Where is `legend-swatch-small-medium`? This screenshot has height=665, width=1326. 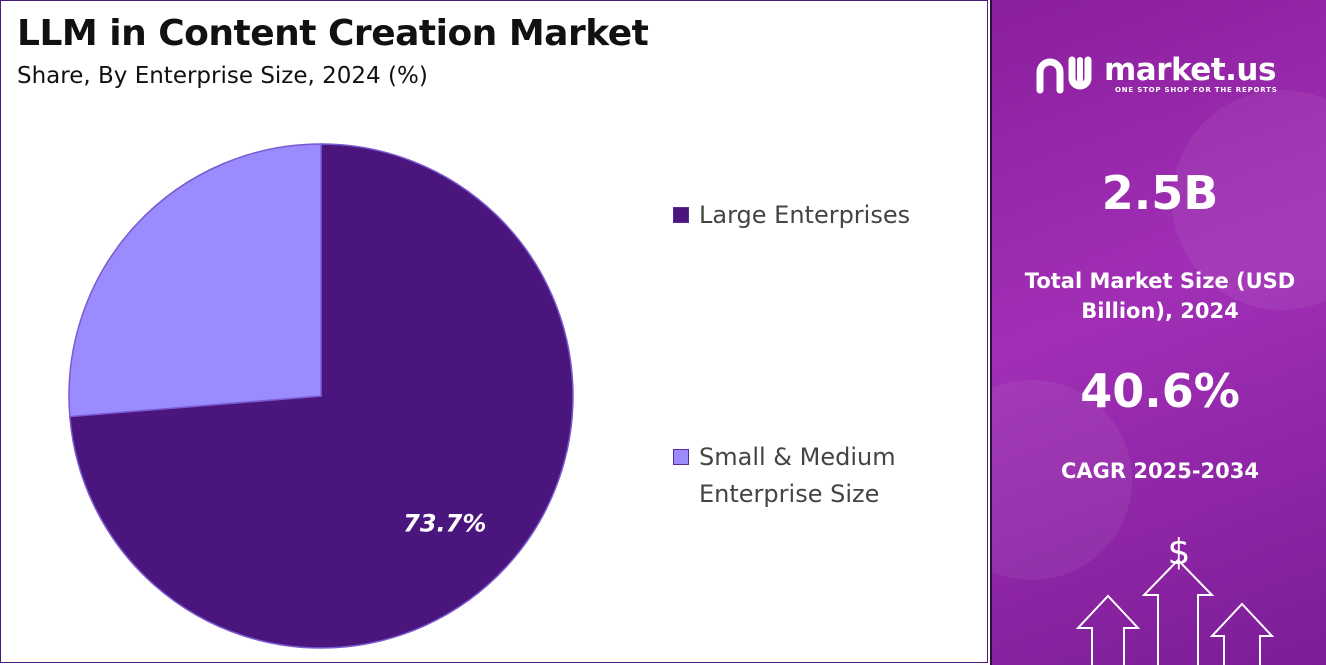
legend-swatch-small-medium is located at coordinates (681, 457).